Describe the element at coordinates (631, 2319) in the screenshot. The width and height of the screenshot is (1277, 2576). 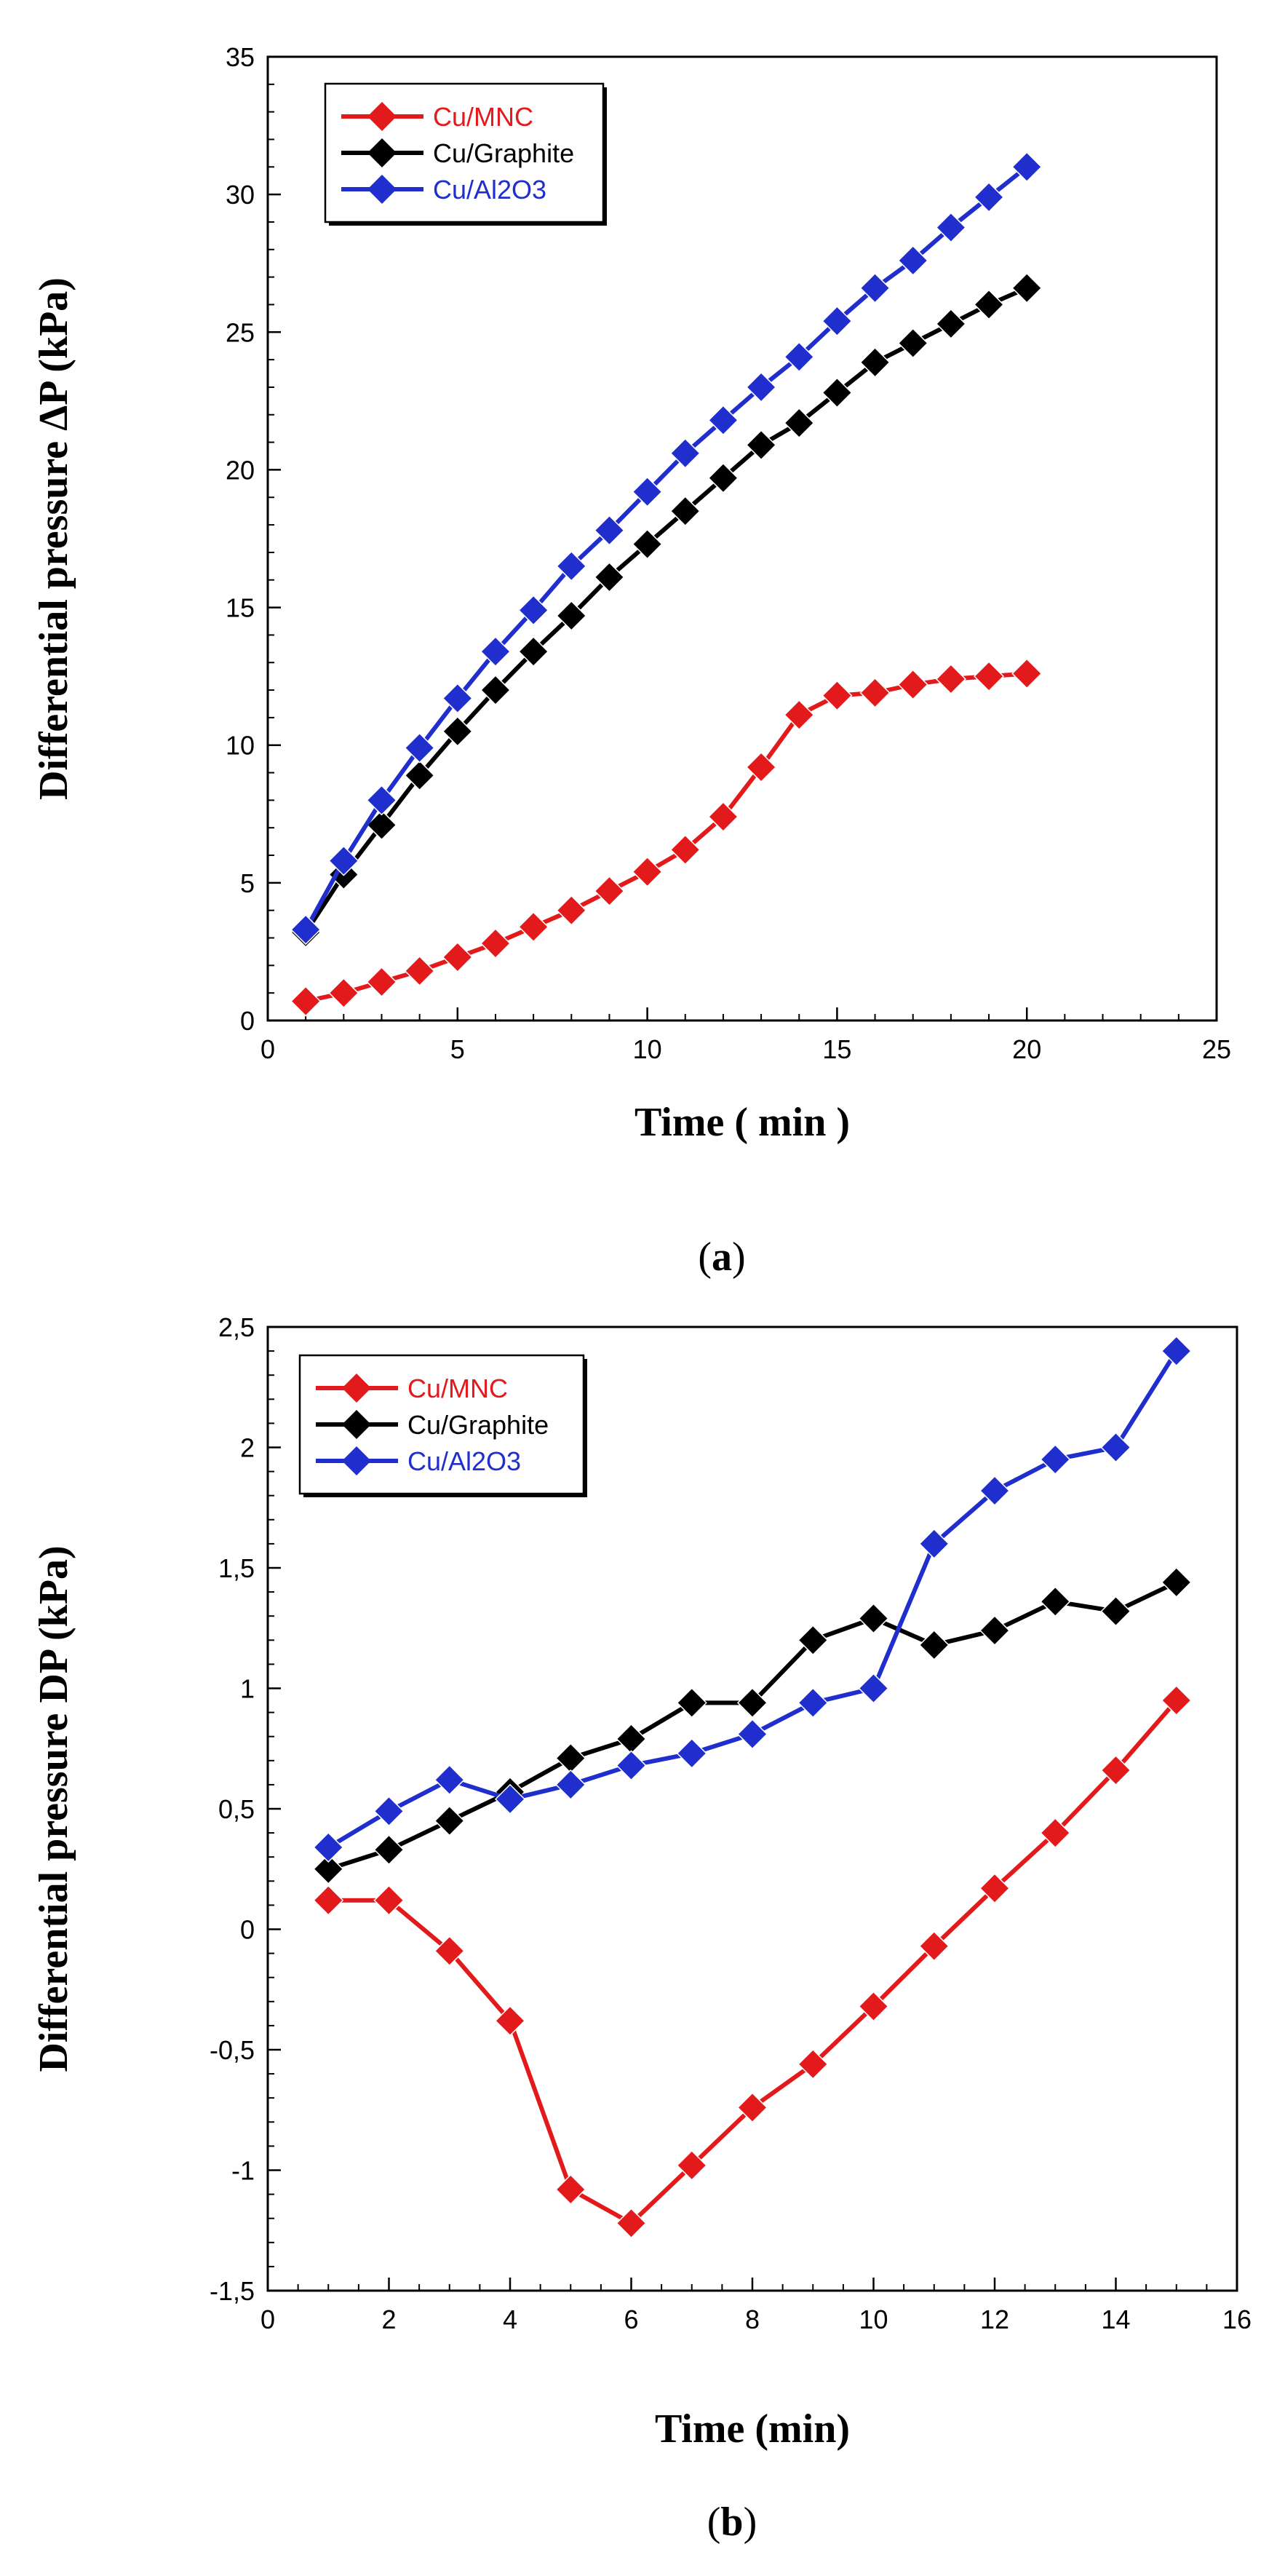
I see `x-tick-label: 6` at that location.